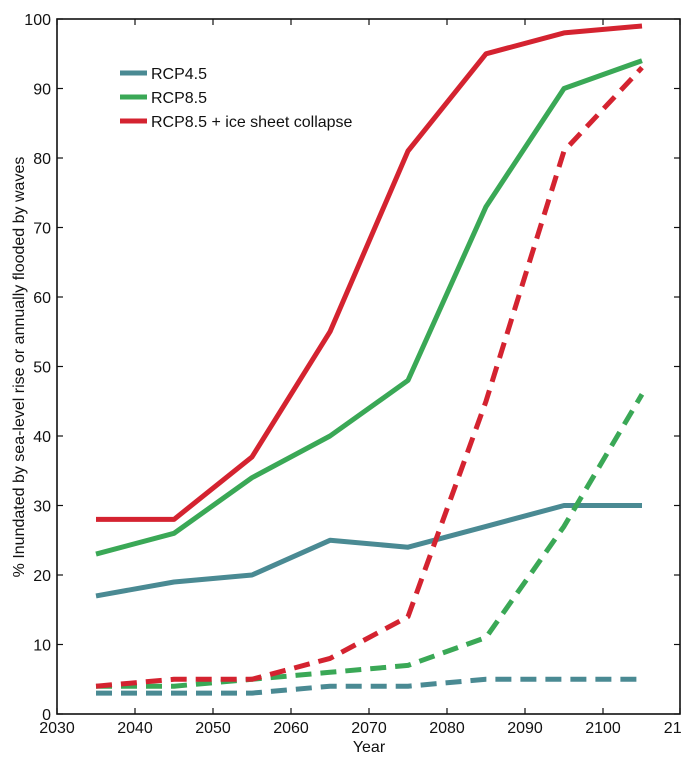 This screenshot has height=767, width=681. What do you see at coordinates (135, 728) in the screenshot?
I see `x-tick-label: 2040` at bounding box center [135, 728].